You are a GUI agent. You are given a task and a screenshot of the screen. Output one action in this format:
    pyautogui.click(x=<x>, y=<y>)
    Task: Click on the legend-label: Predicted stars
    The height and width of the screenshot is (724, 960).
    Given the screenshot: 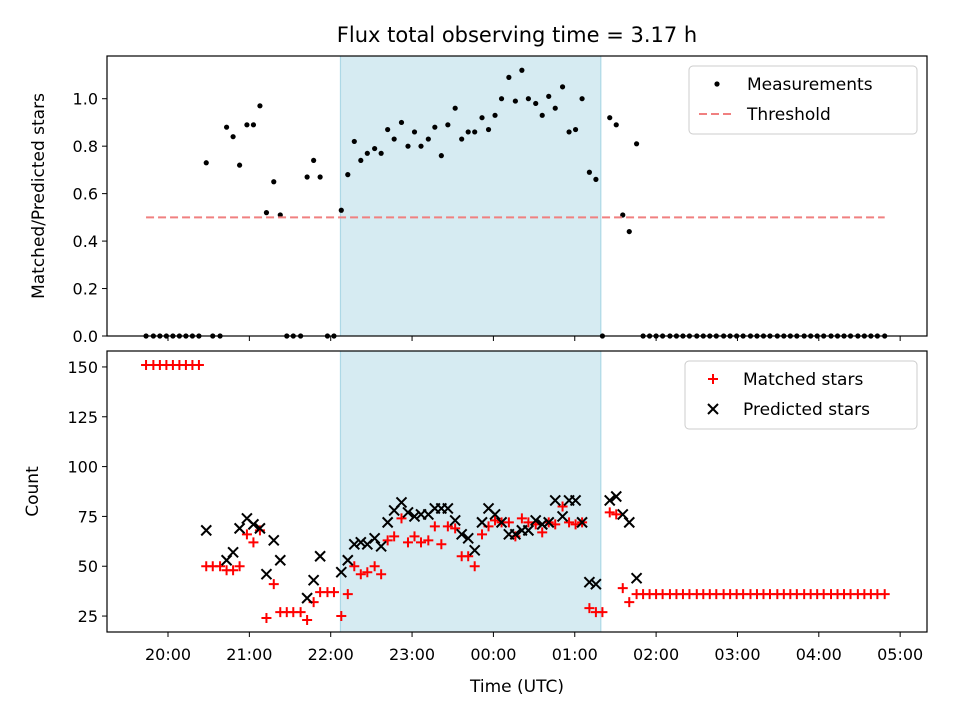 What is the action you would take?
    pyautogui.click(x=806, y=410)
    